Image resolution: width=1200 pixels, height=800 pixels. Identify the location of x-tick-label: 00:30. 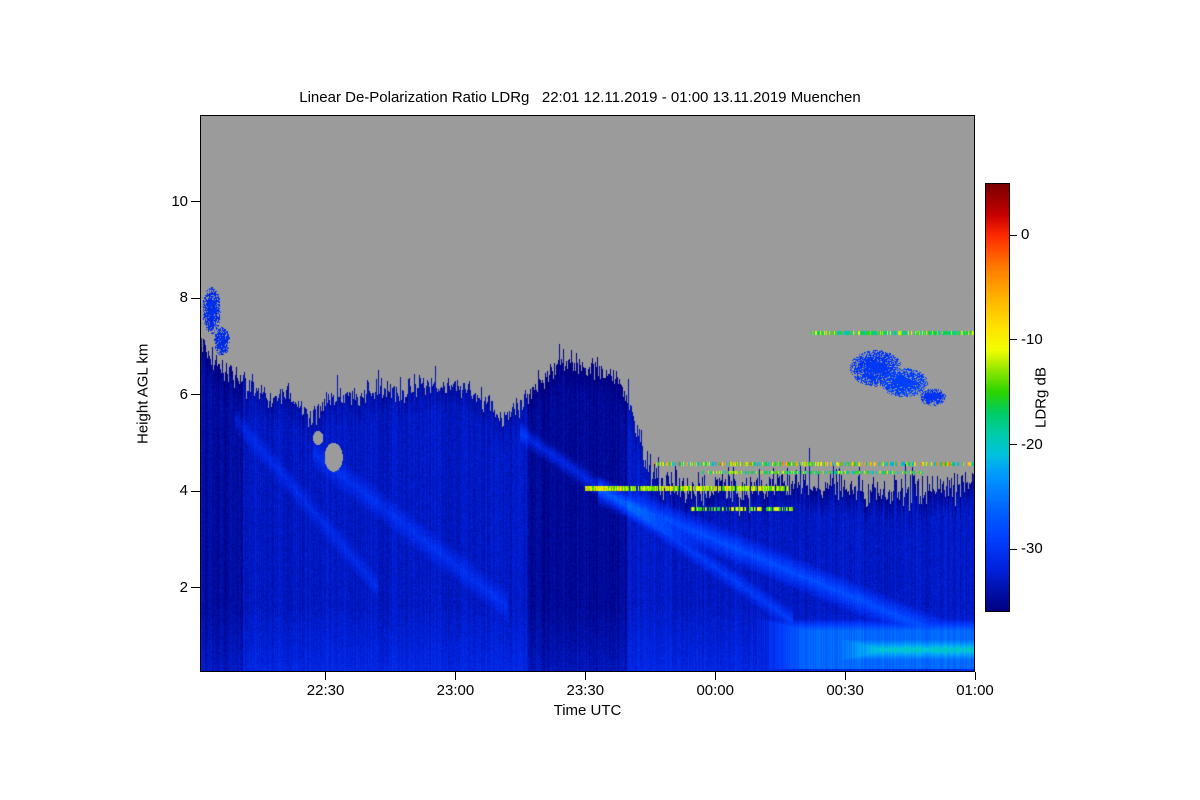
(845, 690).